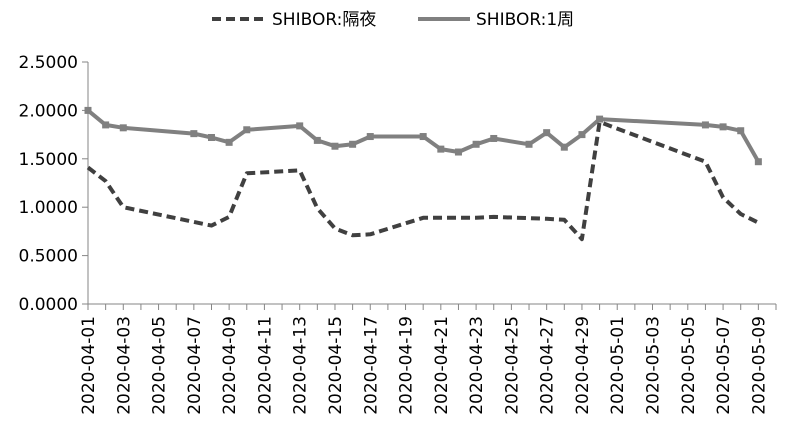  I want to click on x-tick-label: 2020-05-09, so click(759, 365).